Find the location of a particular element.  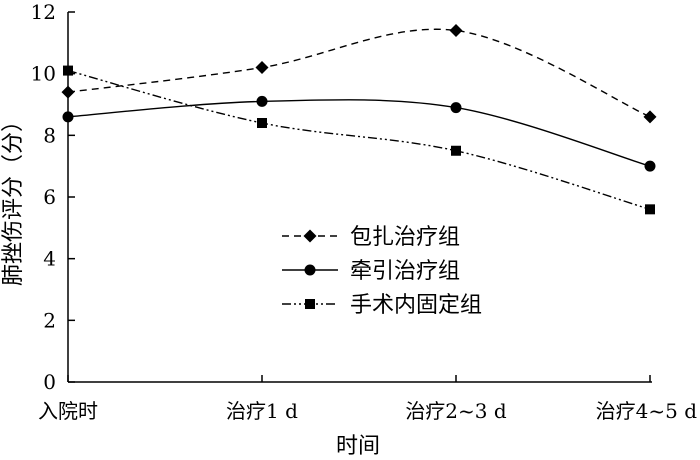

legend-marker-diamond is located at coordinates (310, 236).